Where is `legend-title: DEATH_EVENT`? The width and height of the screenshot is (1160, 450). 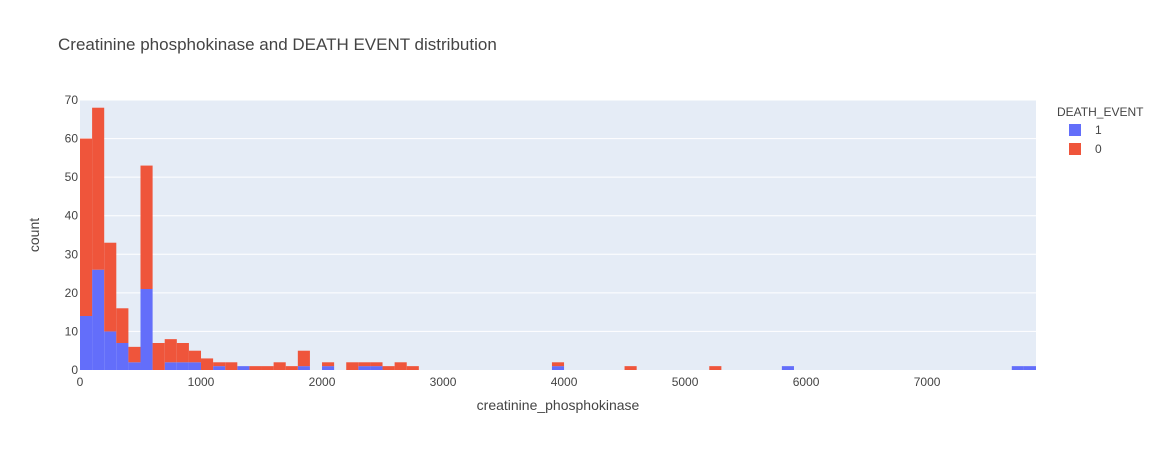 legend-title: DEATH_EVENT is located at coordinates (1100, 112).